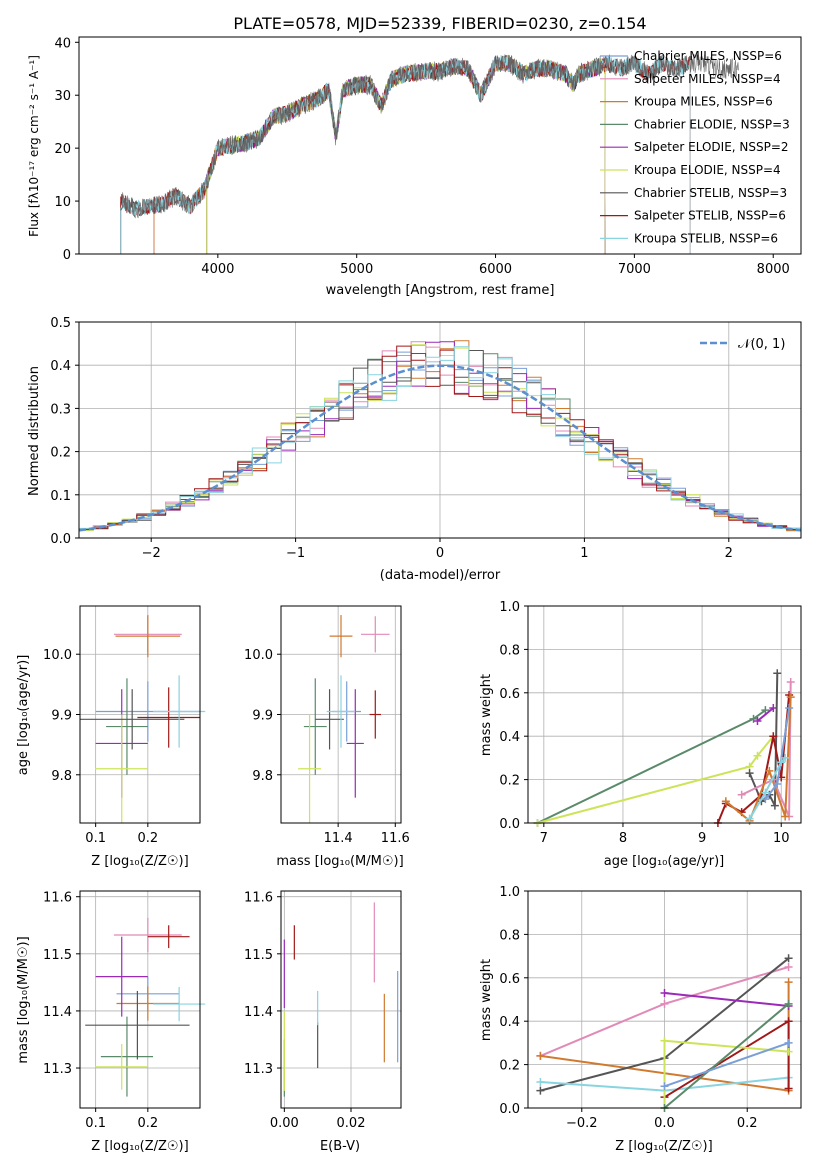 The height and width of the screenshot is (1170, 819). Describe the element at coordinates (509, 781) in the screenshot. I see `p-wAge-ytick-label: 0.2` at that location.